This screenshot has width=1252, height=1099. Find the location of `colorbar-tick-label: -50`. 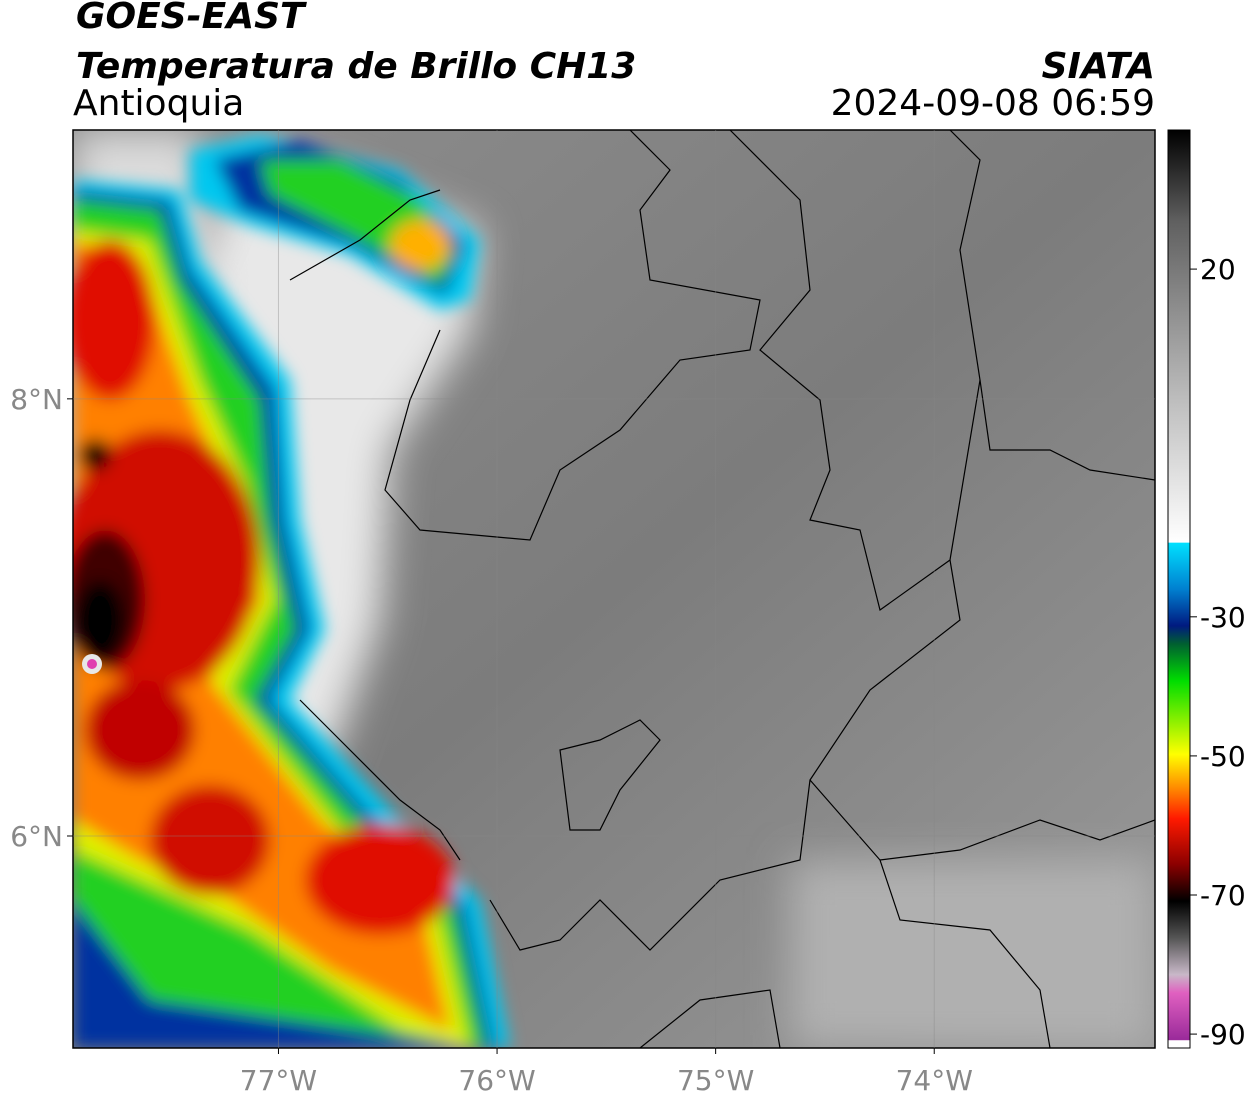

colorbar-tick-label: -50 is located at coordinates (1223, 756).